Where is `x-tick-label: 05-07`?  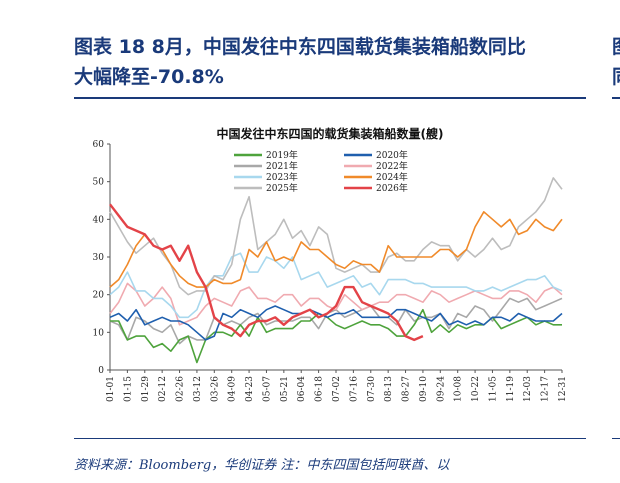
x-tick-label: 05-07 is located at coordinates (267, 389).